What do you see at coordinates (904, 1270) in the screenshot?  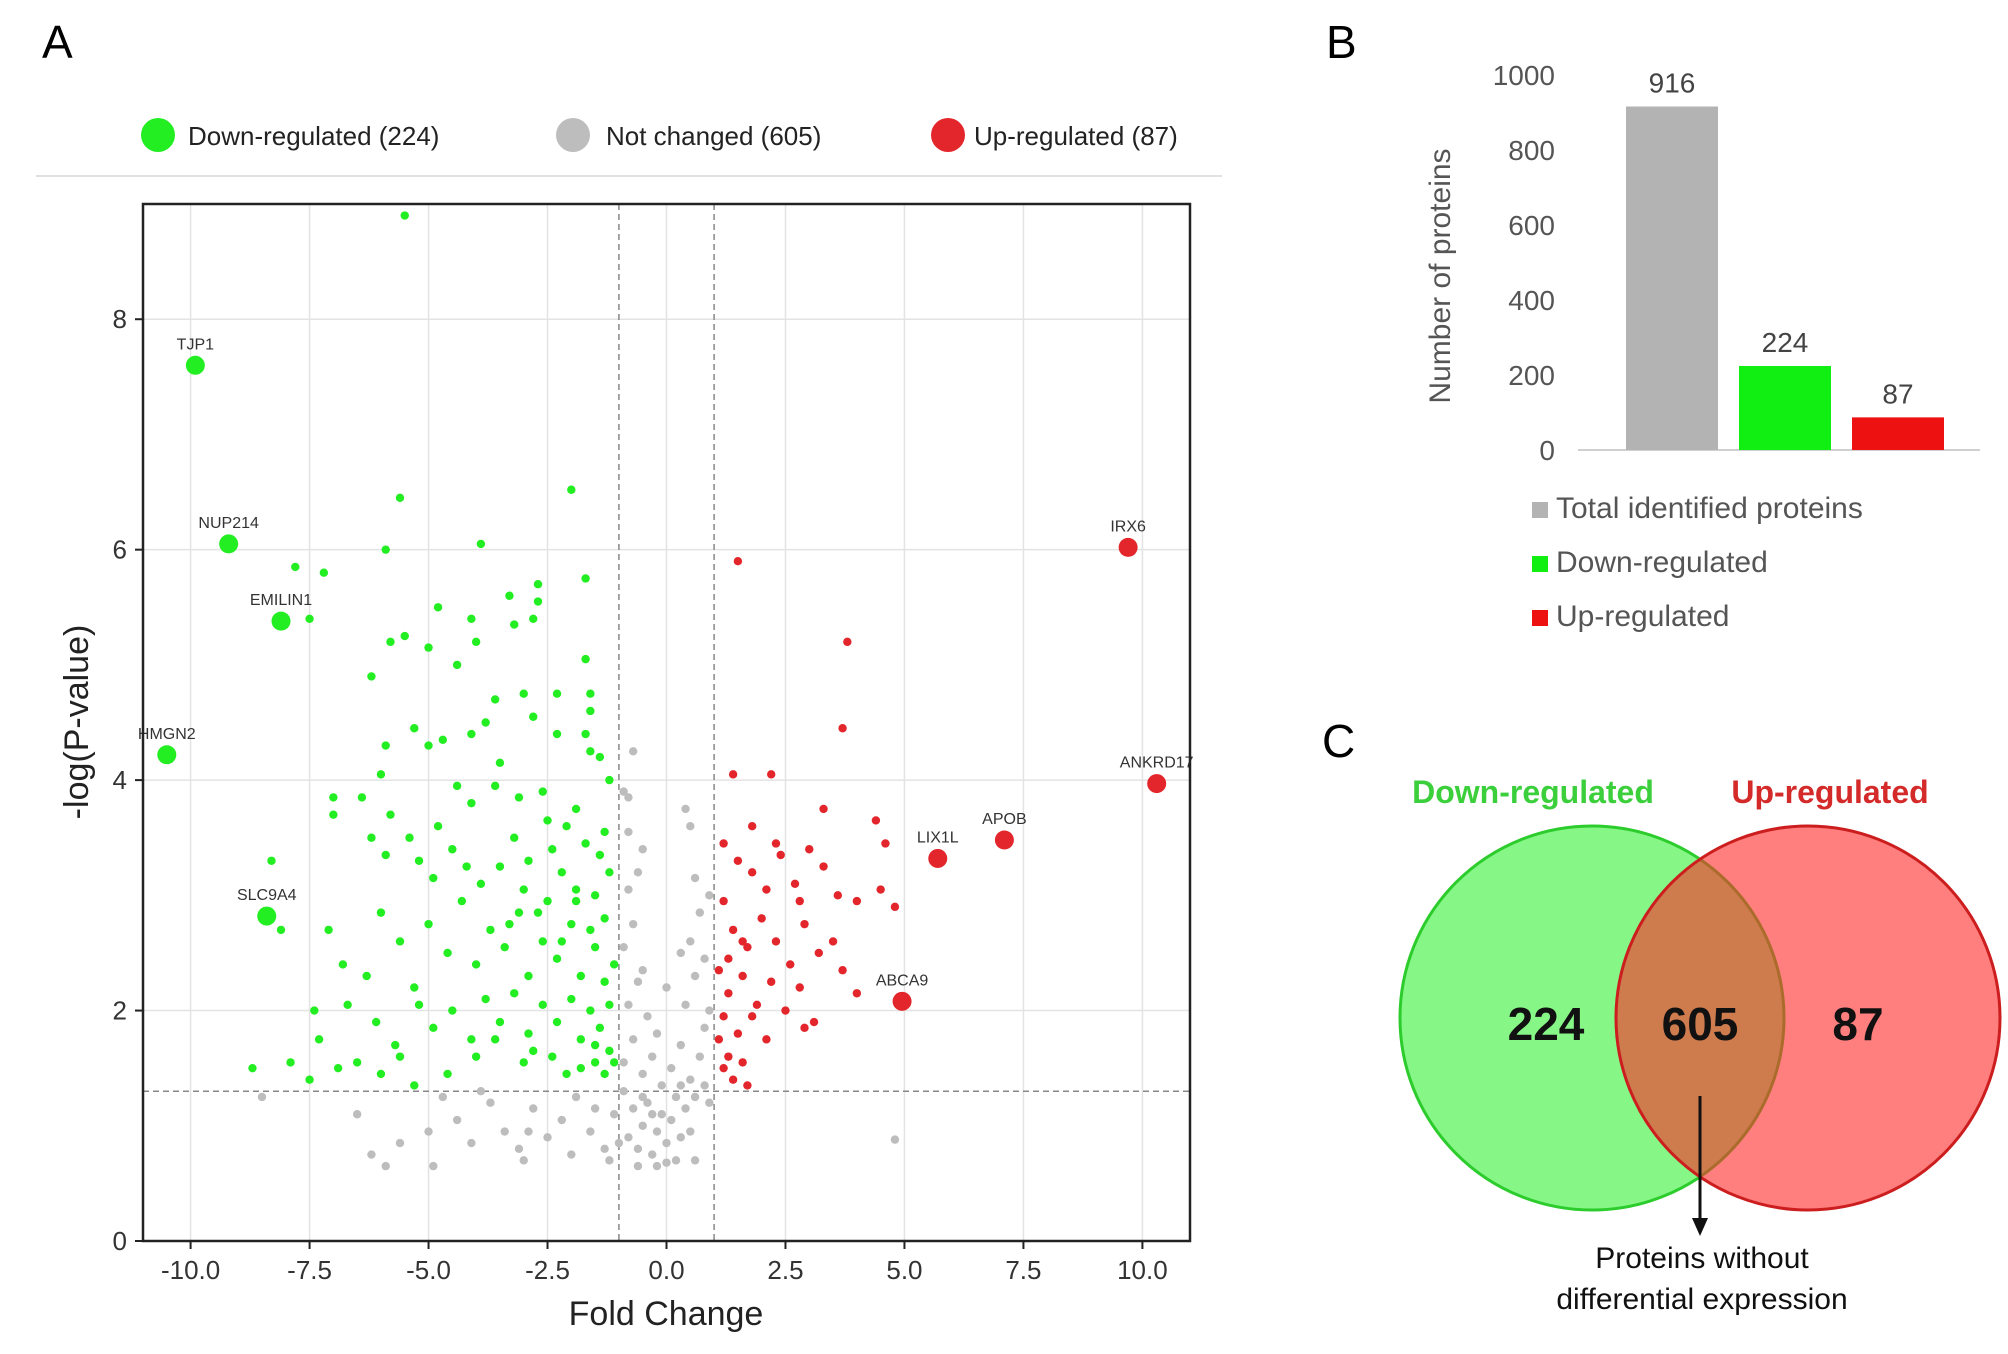 I see `volcano-x-tick-label: 5.0` at bounding box center [904, 1270].